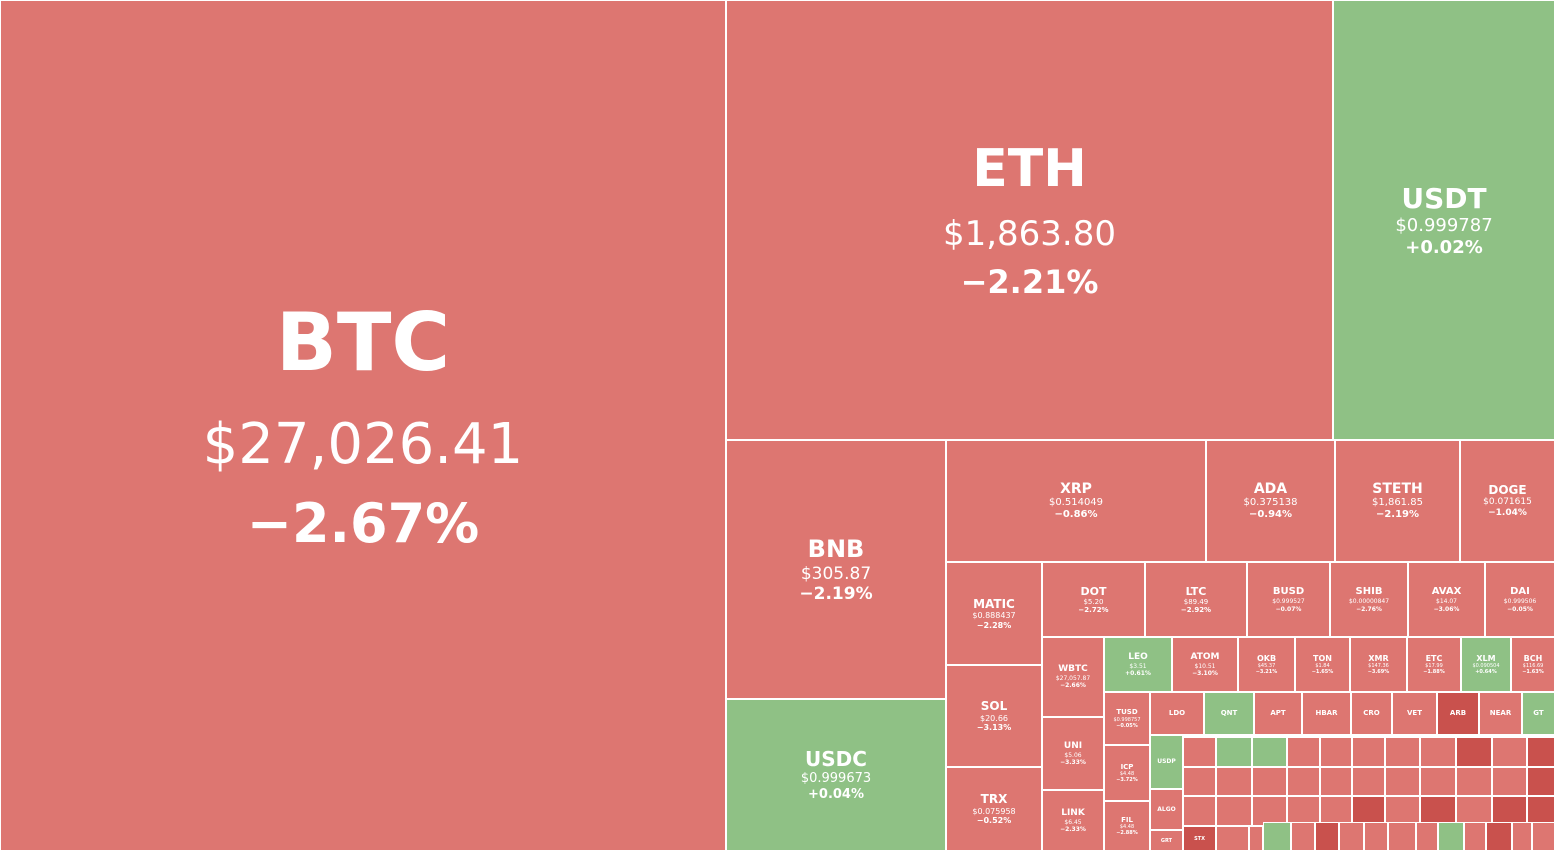 Image resolution: width=1555 pixels, height=851 pixels. Describe the element at coordinates (1199, 838) in the screenshot. I see `tile-stx: STX` at that location.